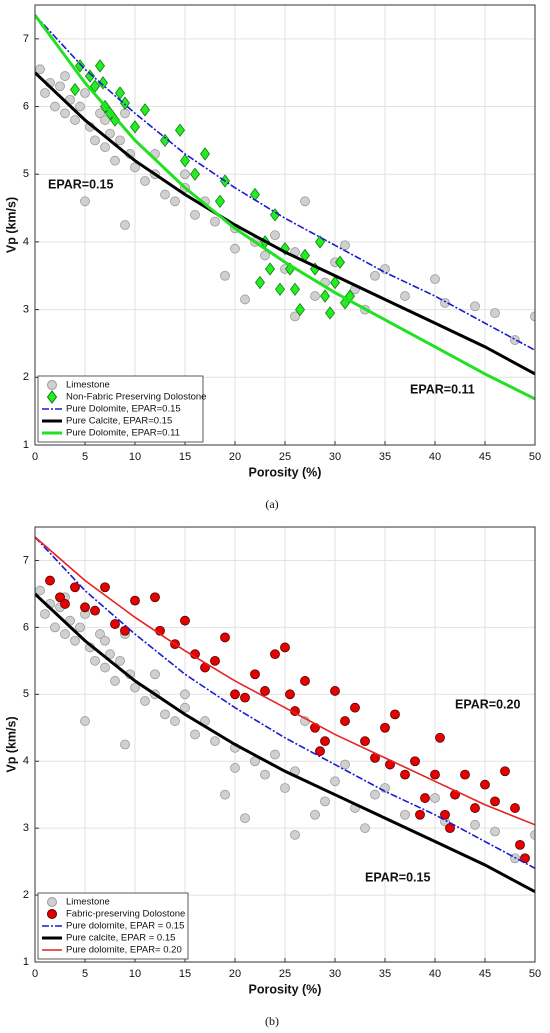 The height and width of the screenshot is (1033, 550). Describe the element at coordinates (120, 938) in the screenshot. I see `legend-label: Pure calcite, EPAR = 0.15` at that location.